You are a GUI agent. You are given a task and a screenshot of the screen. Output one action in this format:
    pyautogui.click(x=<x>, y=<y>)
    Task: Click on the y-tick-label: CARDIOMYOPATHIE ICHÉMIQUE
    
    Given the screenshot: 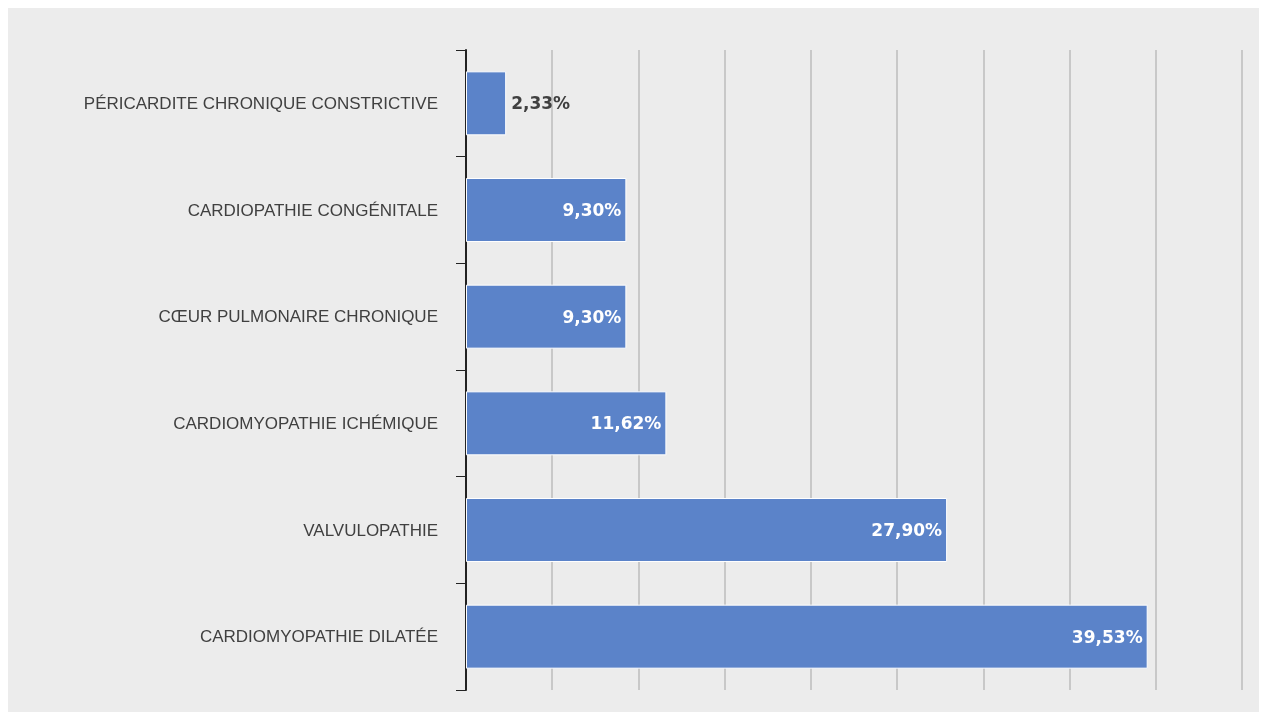 What is the action you would take?
    pyautogui.click(x=305, y=423)
    